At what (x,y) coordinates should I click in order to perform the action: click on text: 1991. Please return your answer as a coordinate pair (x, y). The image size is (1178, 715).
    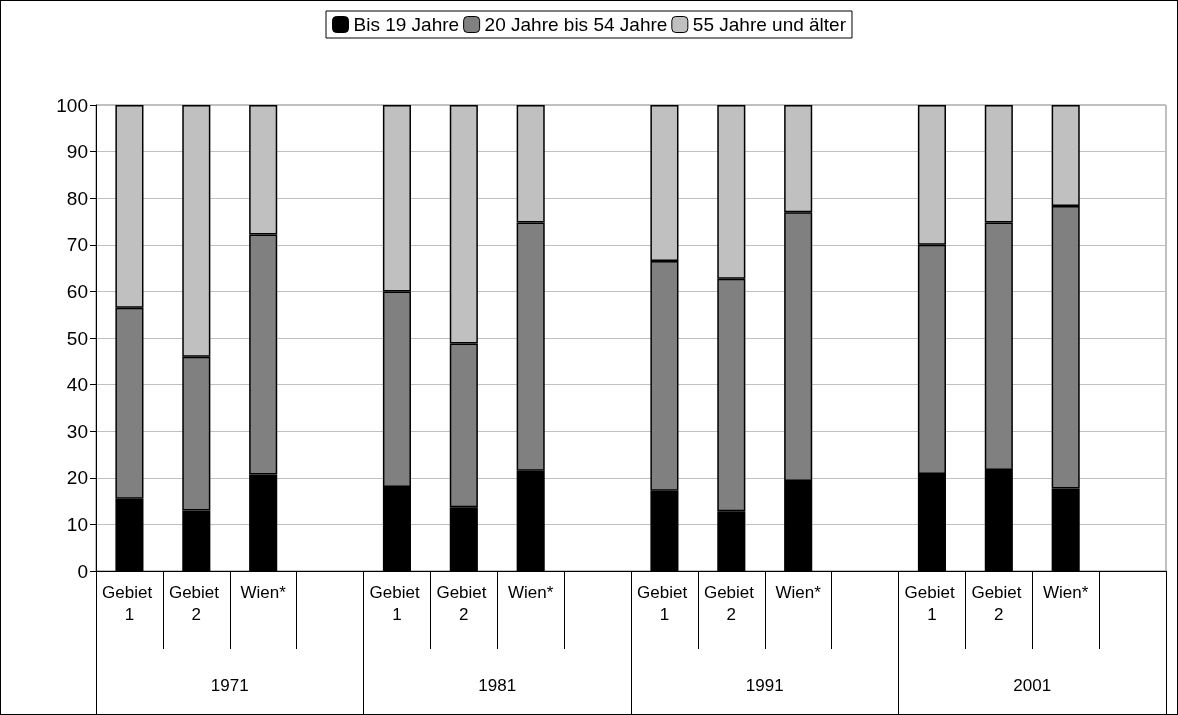
    Looking at the image, I should click on (764, 685).